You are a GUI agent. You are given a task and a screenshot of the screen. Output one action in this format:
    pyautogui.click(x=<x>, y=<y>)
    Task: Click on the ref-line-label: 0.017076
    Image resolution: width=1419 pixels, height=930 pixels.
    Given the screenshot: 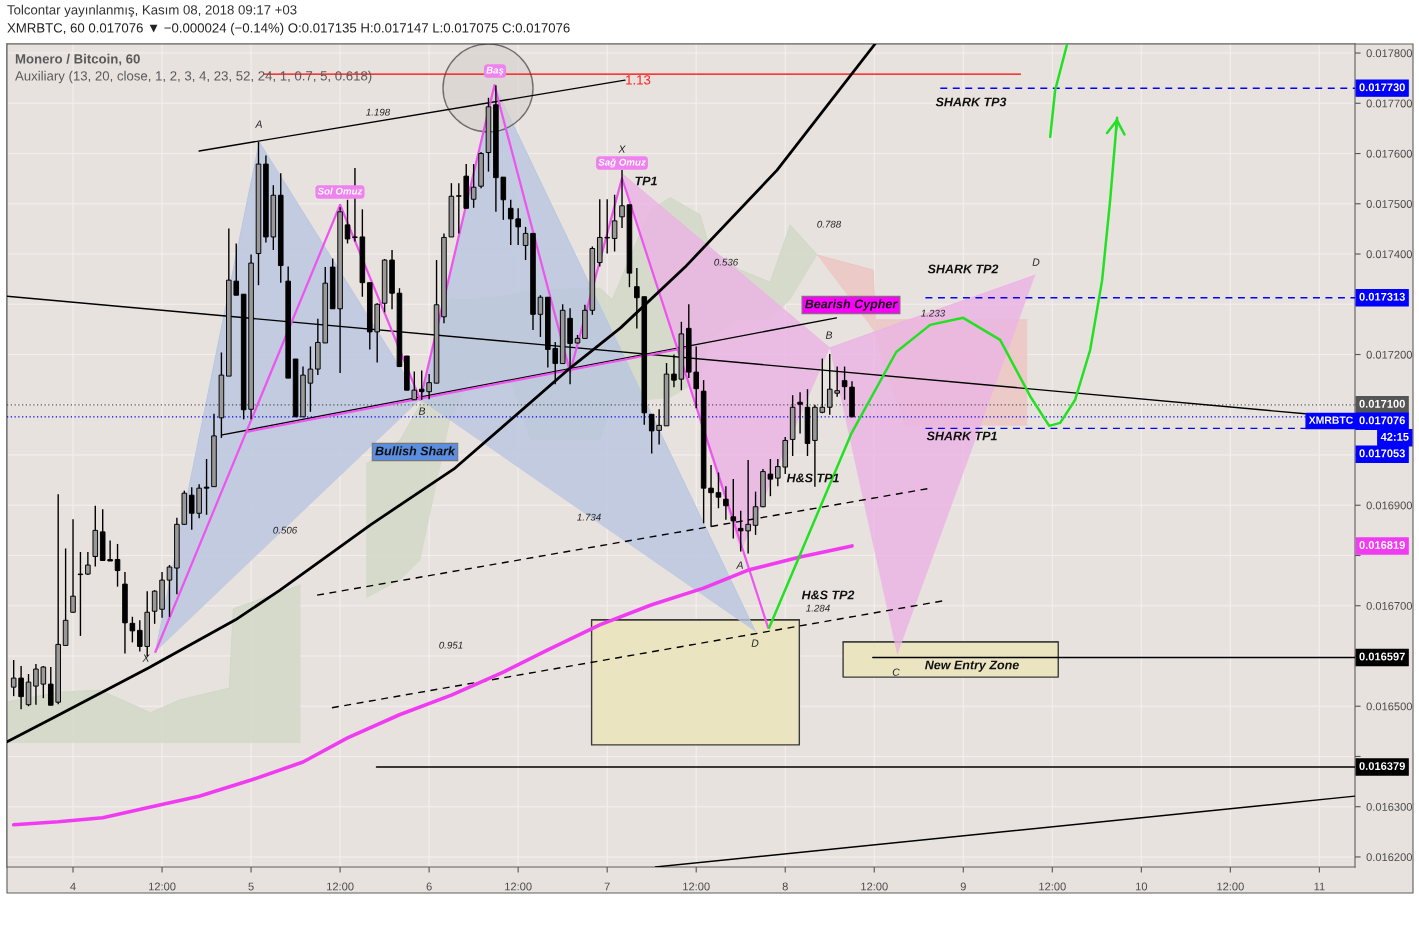 What is the action you would take?
    pyautogui.click(x=1382, y=420)
    